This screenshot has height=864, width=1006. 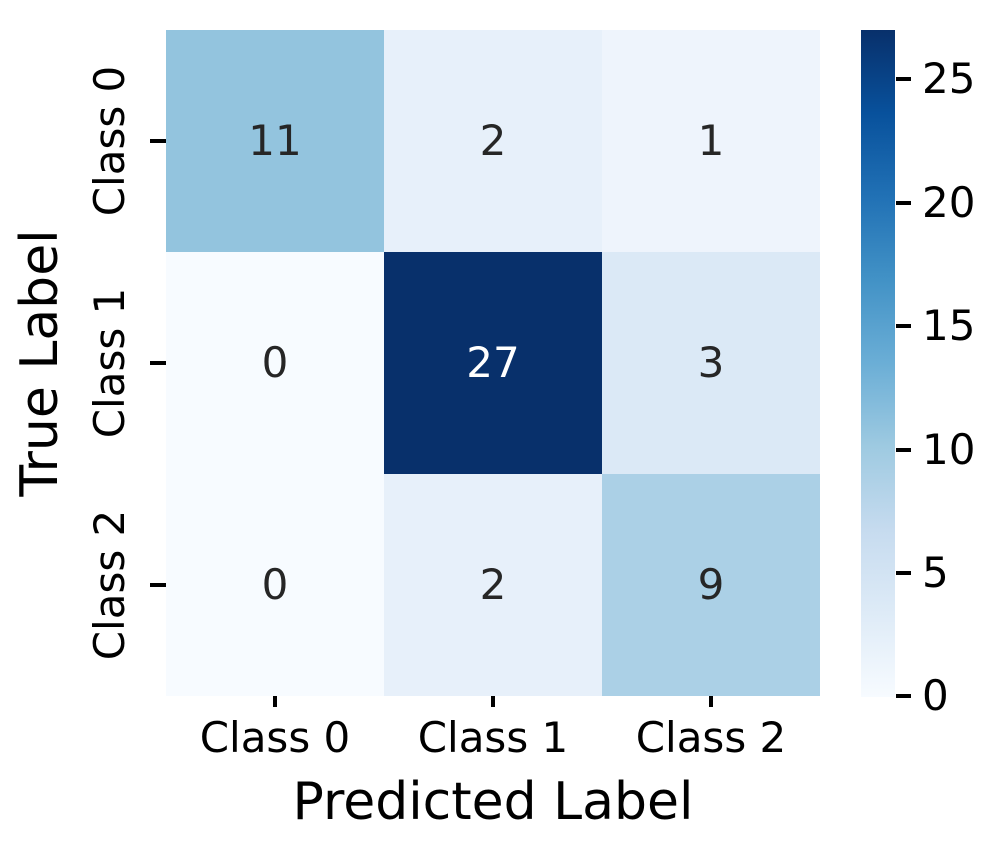 What do you see at coordinates (109, 363) in the screenshot?
I see `y-tick-label-class1: Class 1` at bounding box center [109, 363].